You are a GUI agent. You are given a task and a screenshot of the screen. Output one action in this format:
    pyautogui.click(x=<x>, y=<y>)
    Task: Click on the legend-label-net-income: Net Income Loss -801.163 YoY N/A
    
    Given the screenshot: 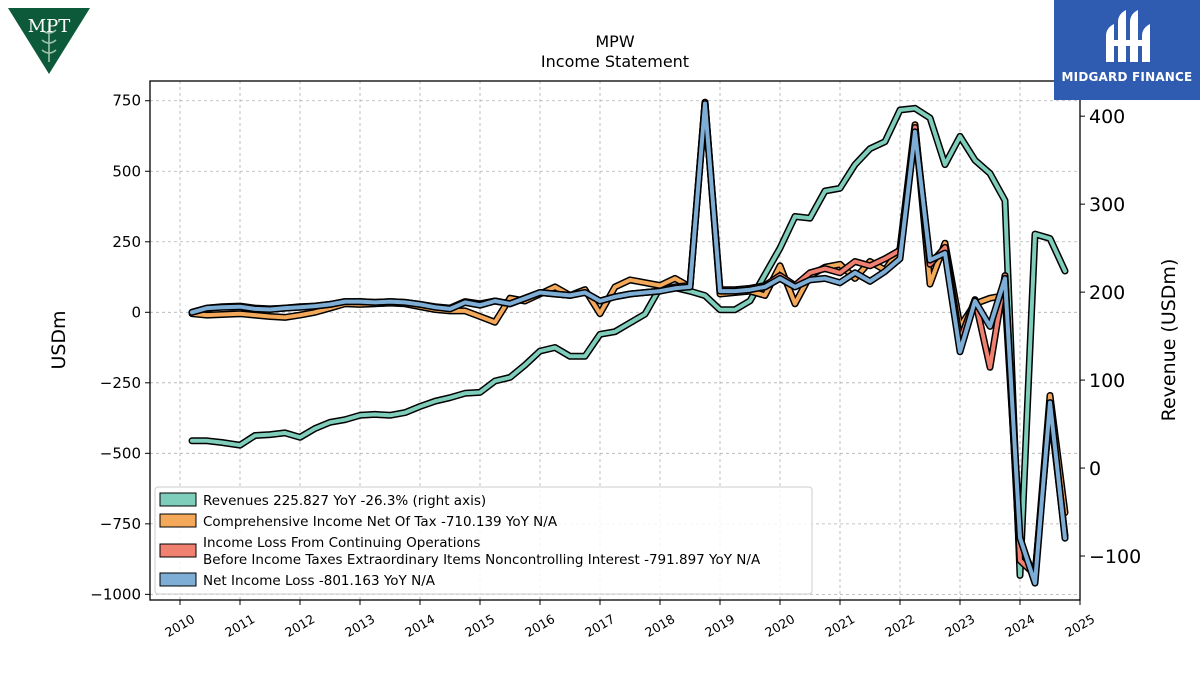 What is the action you would take?
    pyautogui.click(x=319, y=581)
    